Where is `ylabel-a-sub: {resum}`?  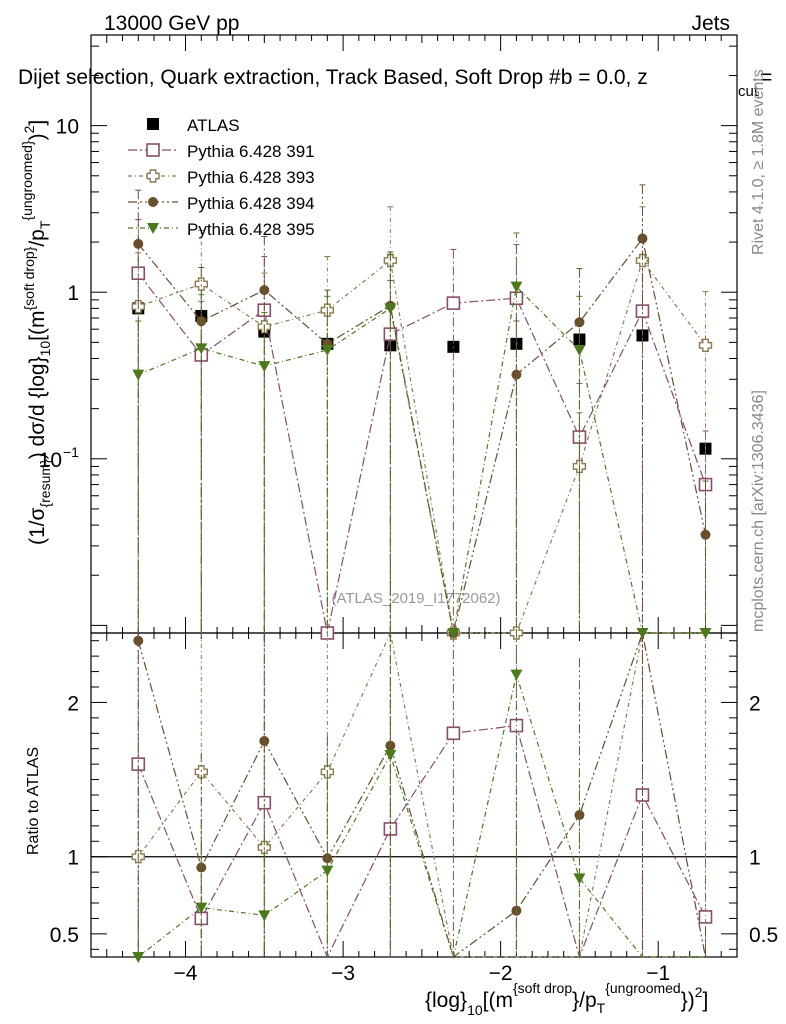
ylabel-a-sub: {resum} is located at coordinates (45, 483).